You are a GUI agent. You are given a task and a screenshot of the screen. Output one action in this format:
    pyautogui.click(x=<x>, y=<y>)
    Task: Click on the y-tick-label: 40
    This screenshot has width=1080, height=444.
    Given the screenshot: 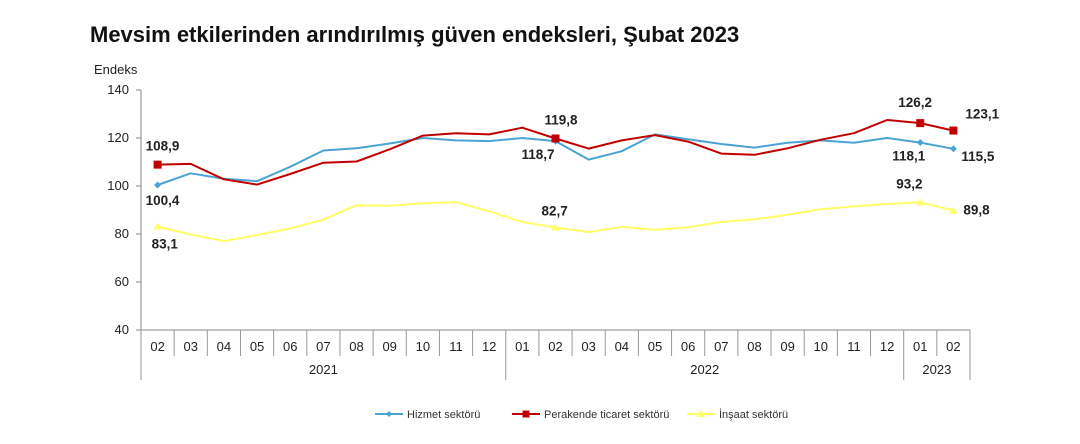 What is the action you would take?
    pyautogui.click(x=122, y=329)
    